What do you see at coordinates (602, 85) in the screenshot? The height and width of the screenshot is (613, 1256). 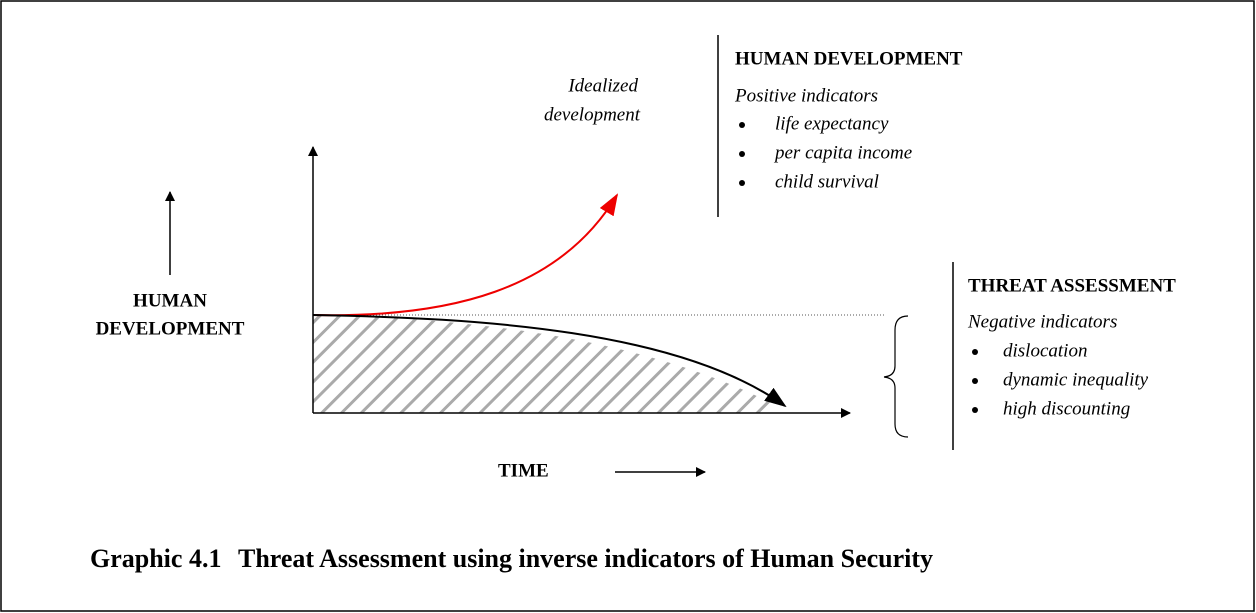 I see `curve-label: Idealized` at bounding box center [602, 85].